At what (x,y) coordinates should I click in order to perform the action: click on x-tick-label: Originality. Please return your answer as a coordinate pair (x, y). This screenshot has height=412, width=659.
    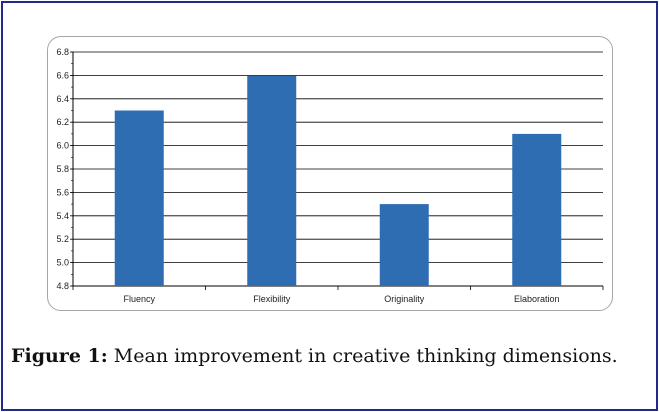
    Looking at the image, I should click on (404, 299).